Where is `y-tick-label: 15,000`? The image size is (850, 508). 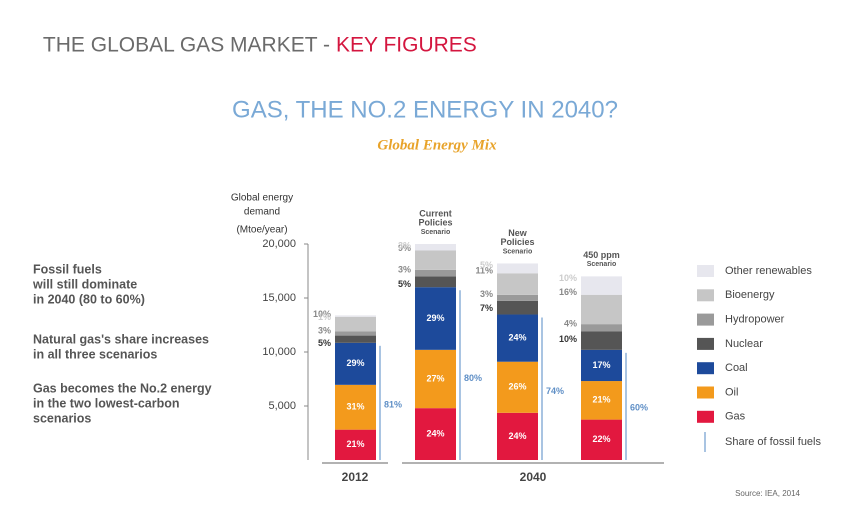
y-tick-label: 15,000 is located at coordinates (279, 298).